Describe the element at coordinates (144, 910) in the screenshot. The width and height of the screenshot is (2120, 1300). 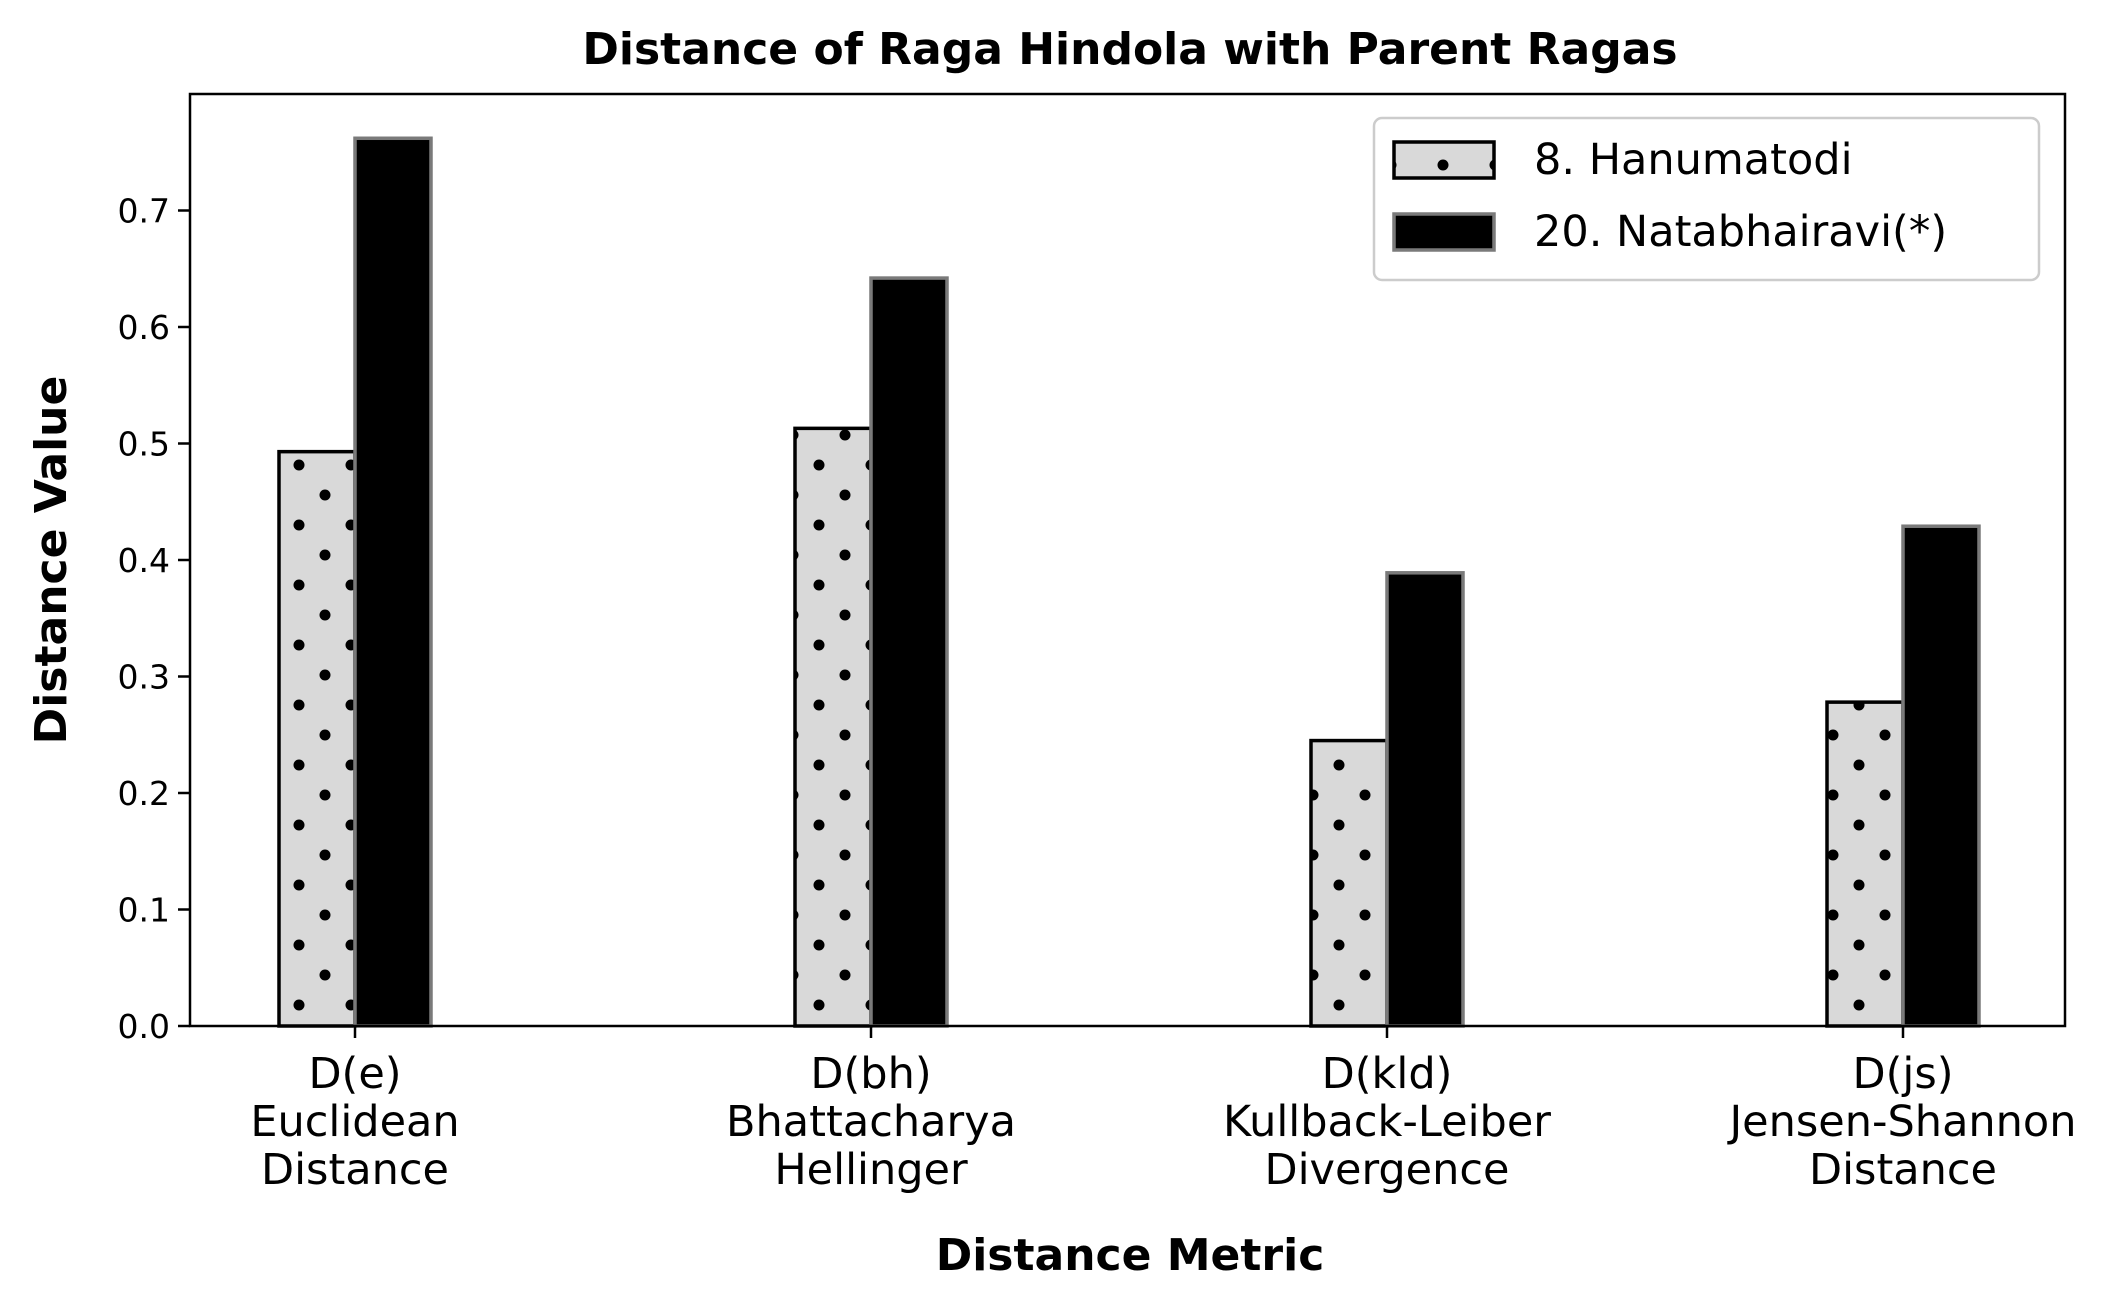
I see `y-tick-label: 0.1` at that location.